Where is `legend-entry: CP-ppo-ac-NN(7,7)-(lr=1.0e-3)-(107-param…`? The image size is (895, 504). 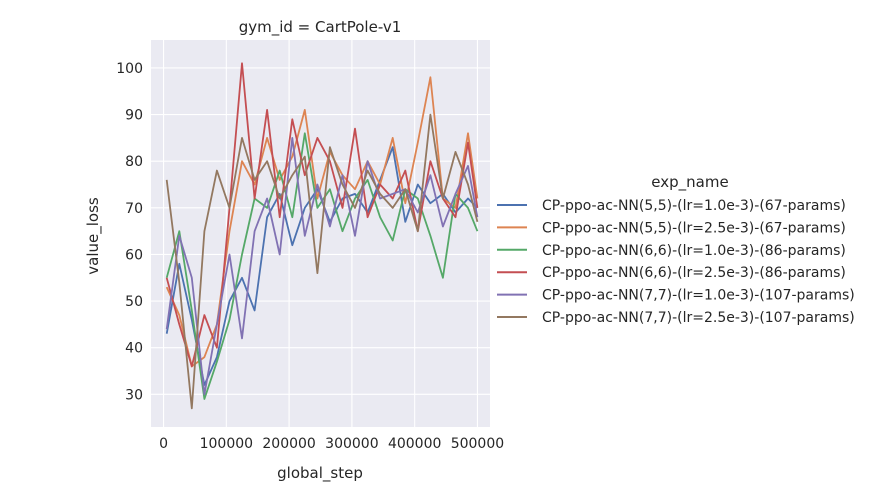 legend-entry: CP-ppo-ac-NN(7,7)-(lr=1.0e-3)-(107-param… is located at coordinates (698, 296).